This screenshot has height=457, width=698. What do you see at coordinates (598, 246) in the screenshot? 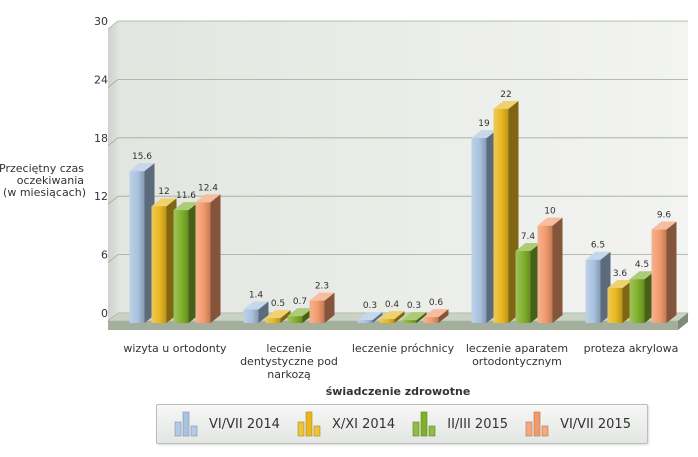
I see `data-label: 6.5` at bounding box center [598, 246].